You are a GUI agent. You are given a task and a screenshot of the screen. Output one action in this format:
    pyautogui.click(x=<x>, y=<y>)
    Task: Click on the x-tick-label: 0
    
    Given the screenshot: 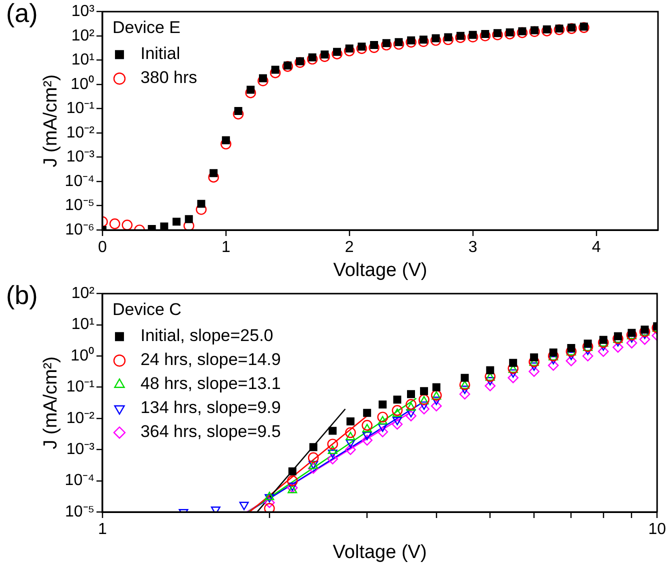 What is the action you would take?
    pyautogui.click(x=103, y=247)
    